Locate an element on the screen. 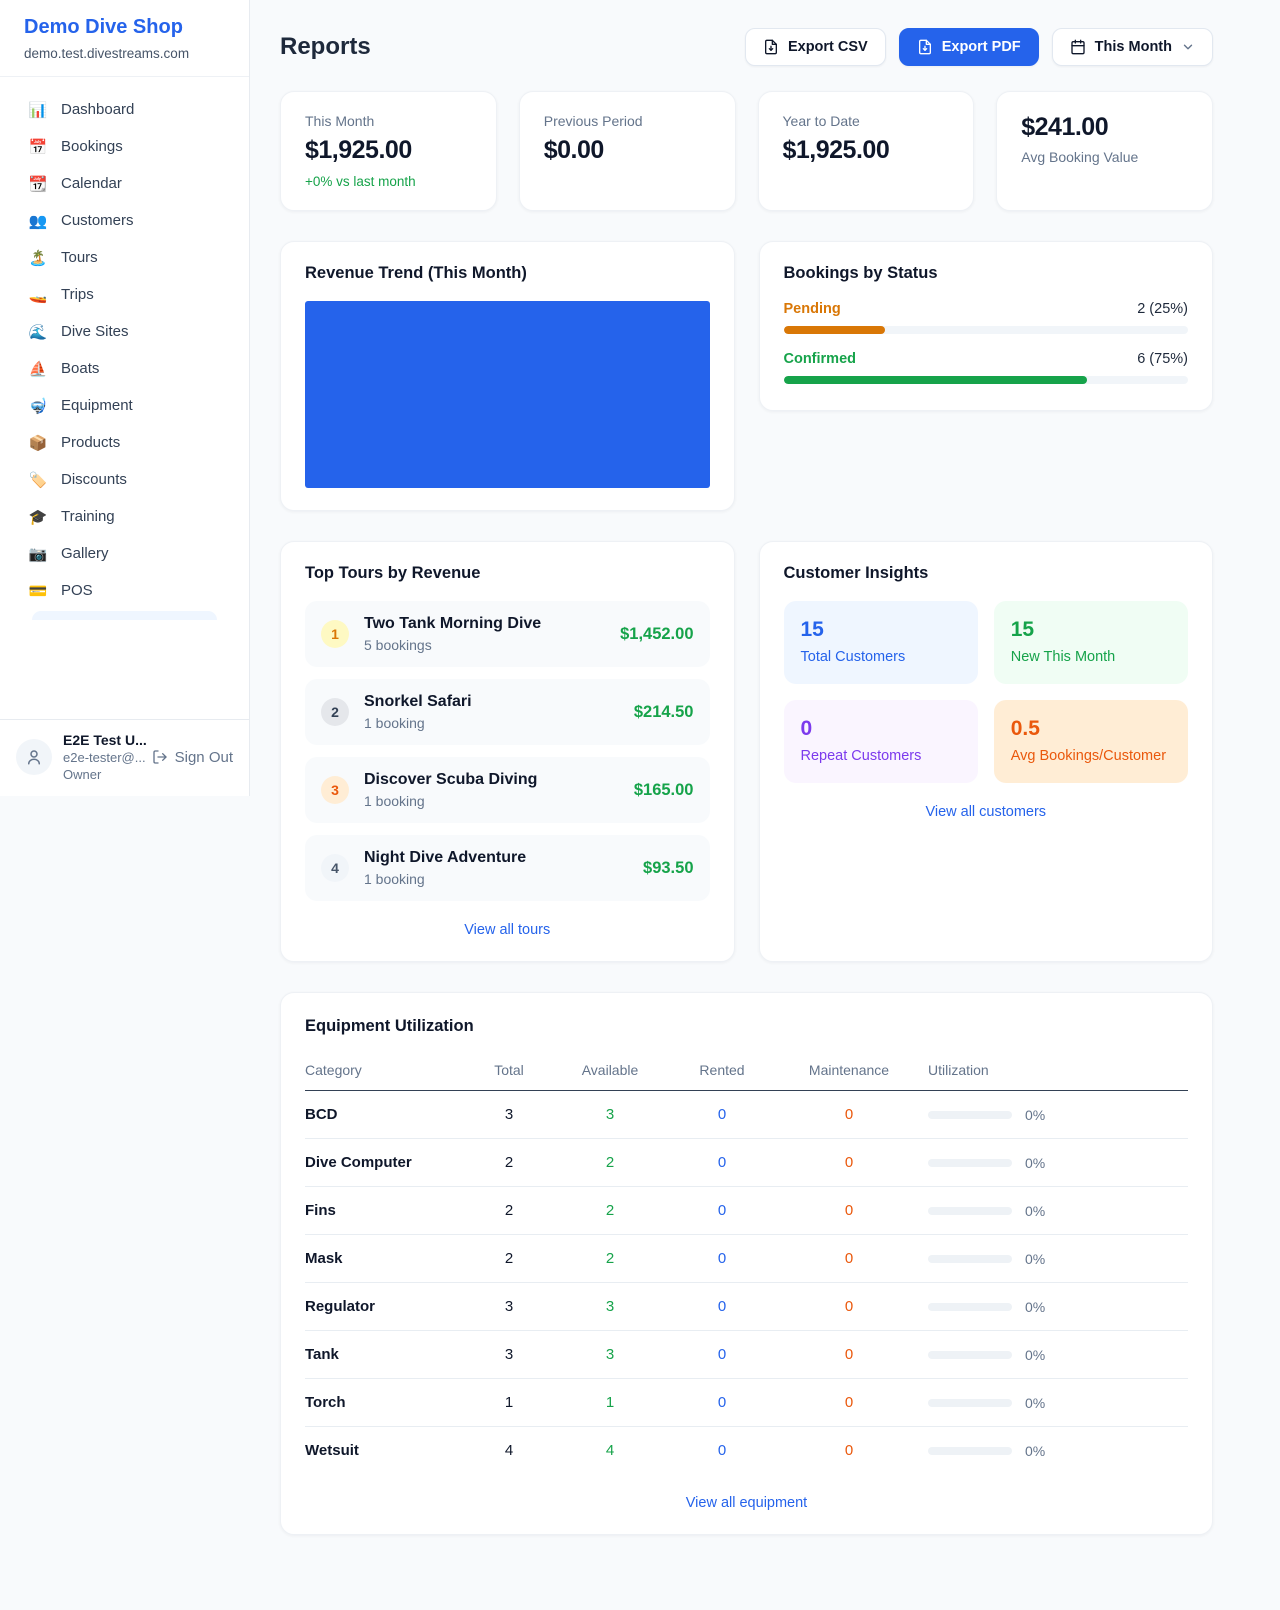  tour-name: Two Tank Morning Dive is located at coordinates (453, 623).